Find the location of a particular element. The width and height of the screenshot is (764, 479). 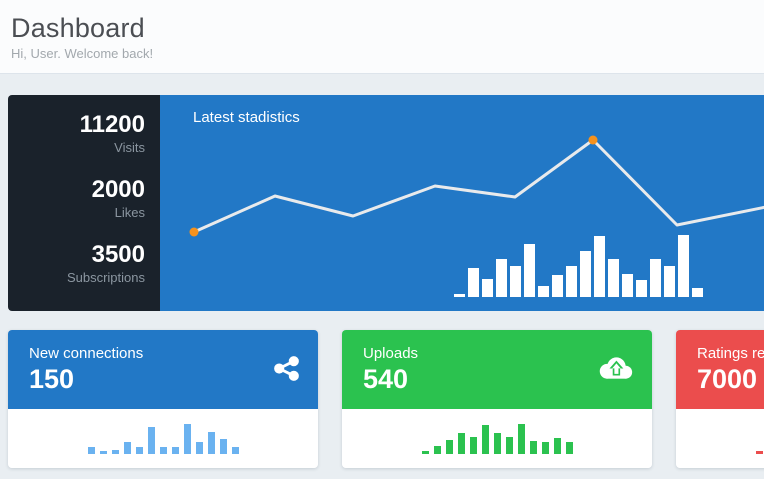

stat-label-subscriptions: Subscriptions is located at coordinates (105, 277).